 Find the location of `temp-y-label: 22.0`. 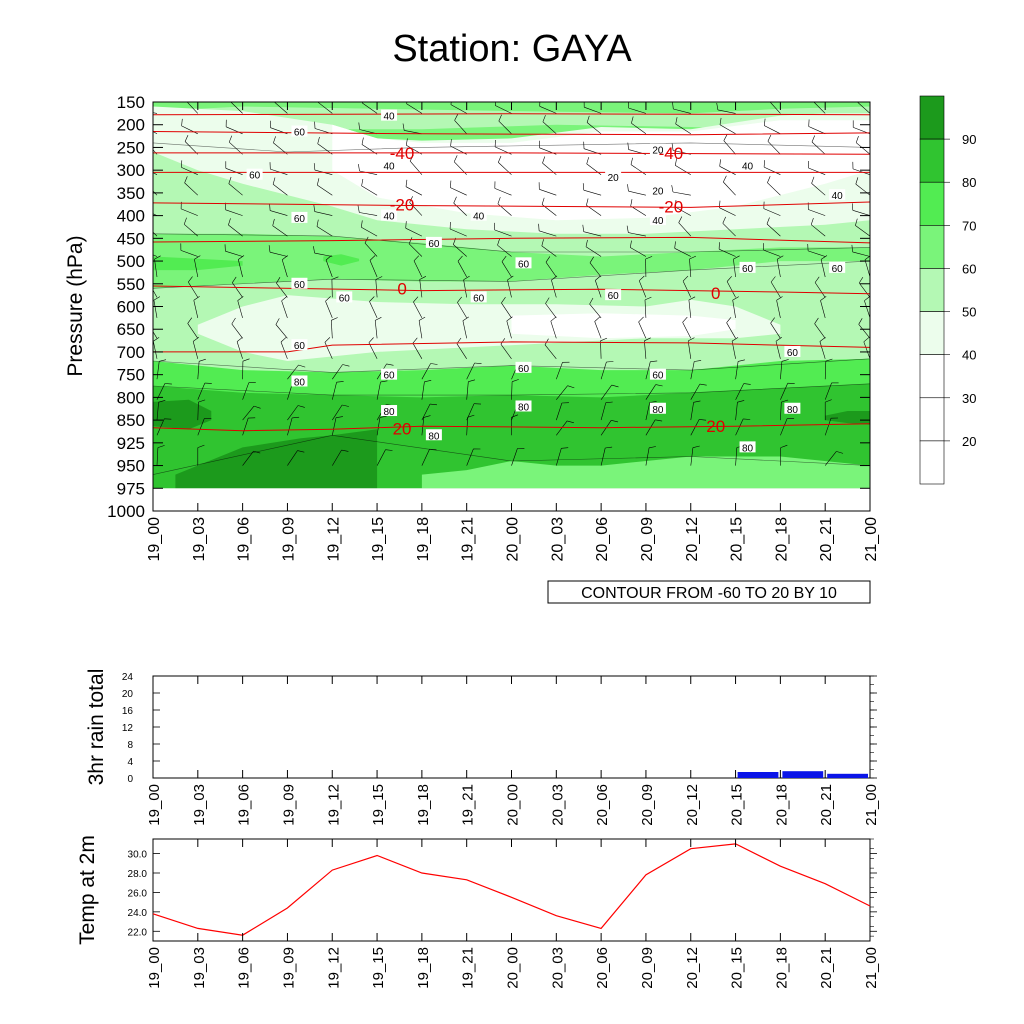

temp-y-label: 22.0 is located at coordinates (138, 932).